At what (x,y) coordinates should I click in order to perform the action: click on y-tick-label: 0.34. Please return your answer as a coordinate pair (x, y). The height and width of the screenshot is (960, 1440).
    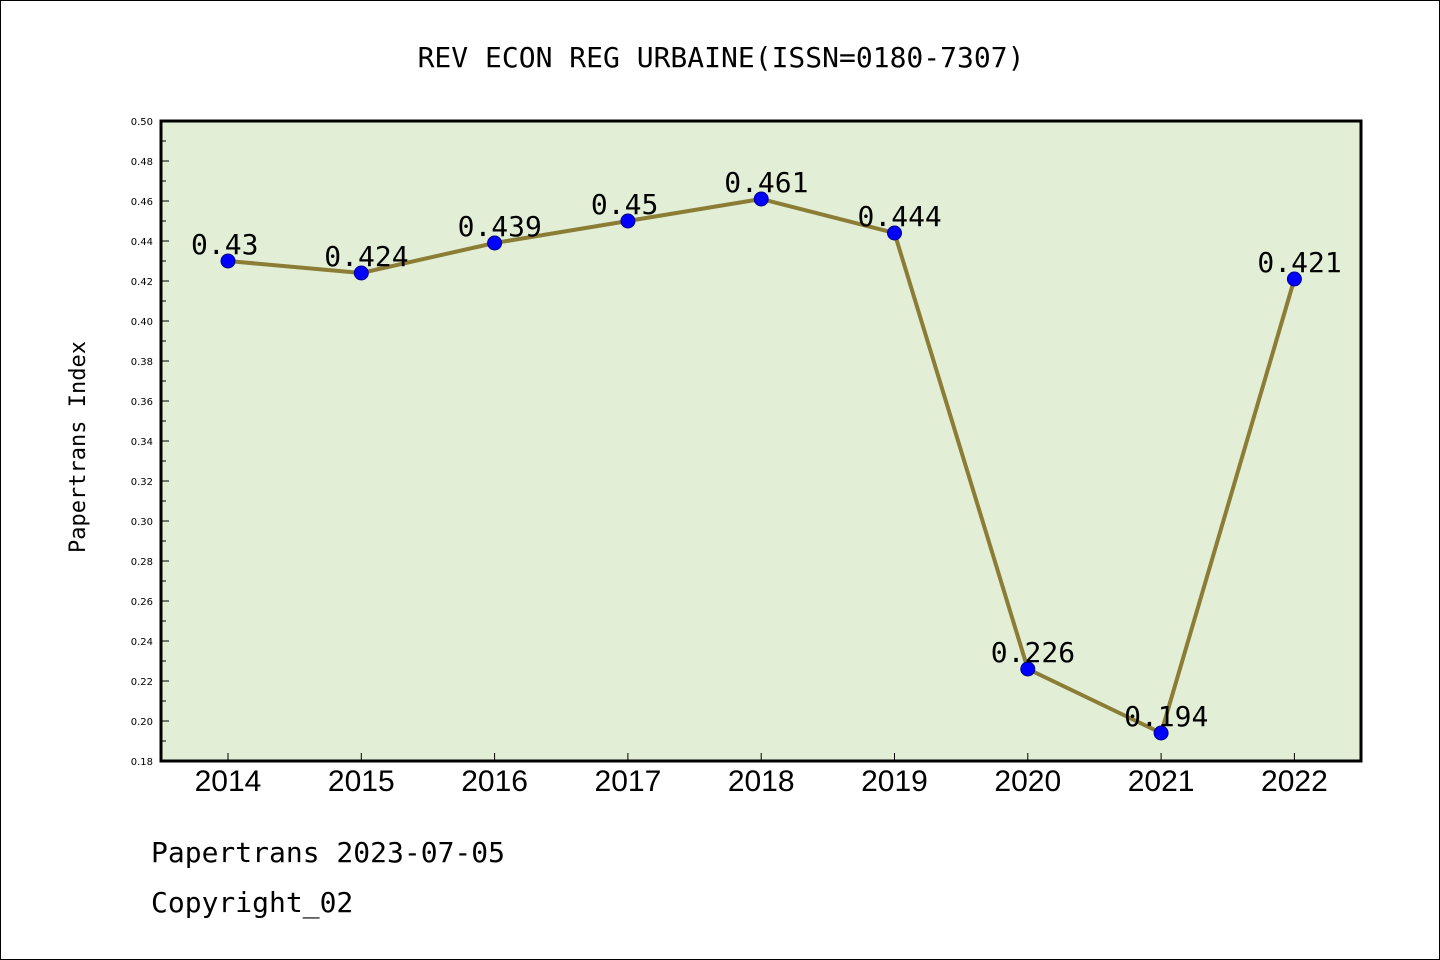
    Looking at the image, I should click on (142, 442).